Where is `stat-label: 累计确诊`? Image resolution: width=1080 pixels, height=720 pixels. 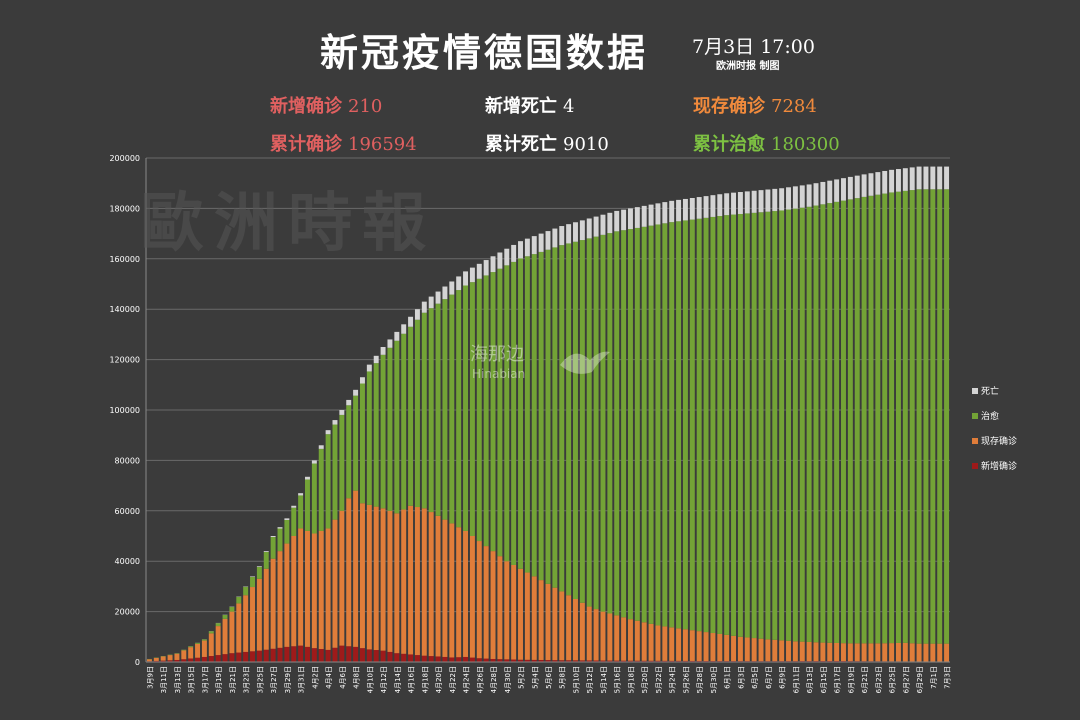
stat-label: 累计确诊 is located at coordinates (306, 144).